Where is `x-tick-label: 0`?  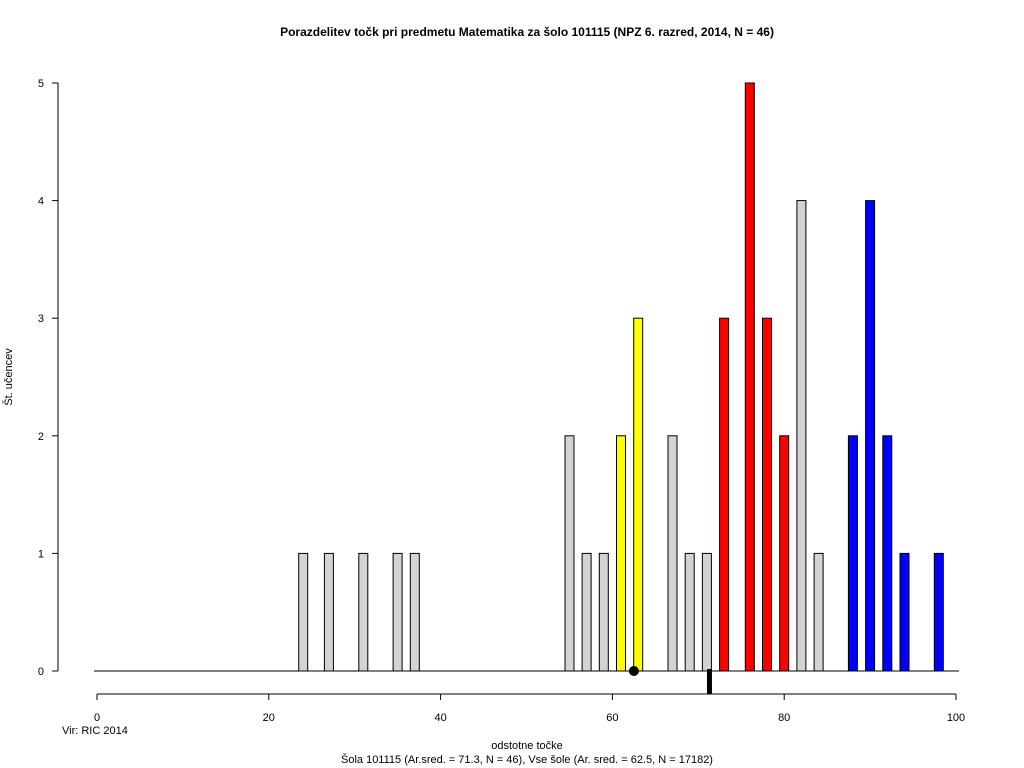 x-tick-label: 0 is located at coordinates (97, 718).